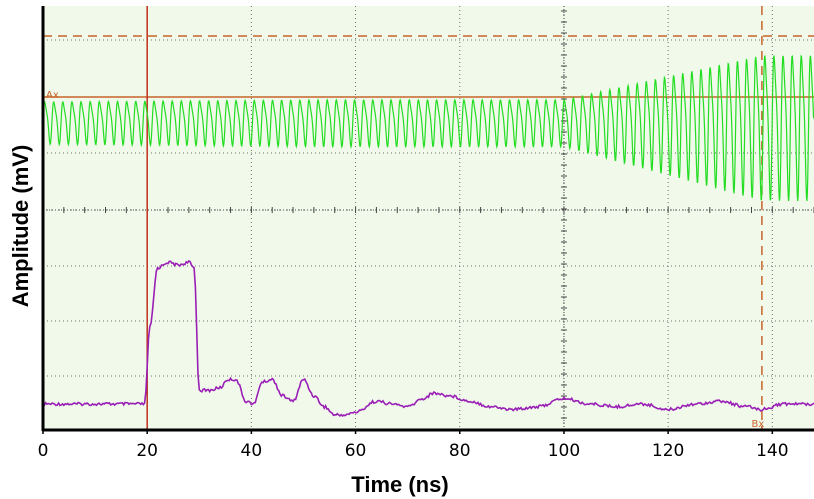 The image size is (814, 499). I want to click on x-axis-title: Time (ns), so click(399, 484).